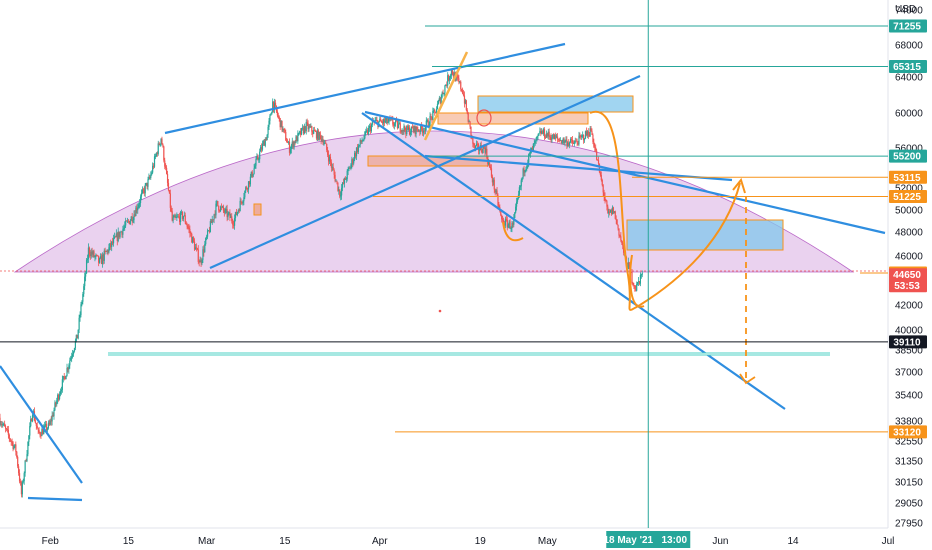 This screenshot has width=932, height=550. What do you see at coordinates (51, 541) in the screenshot?
I see `time-tick-label: Feb` at bounding box center [51, 541].